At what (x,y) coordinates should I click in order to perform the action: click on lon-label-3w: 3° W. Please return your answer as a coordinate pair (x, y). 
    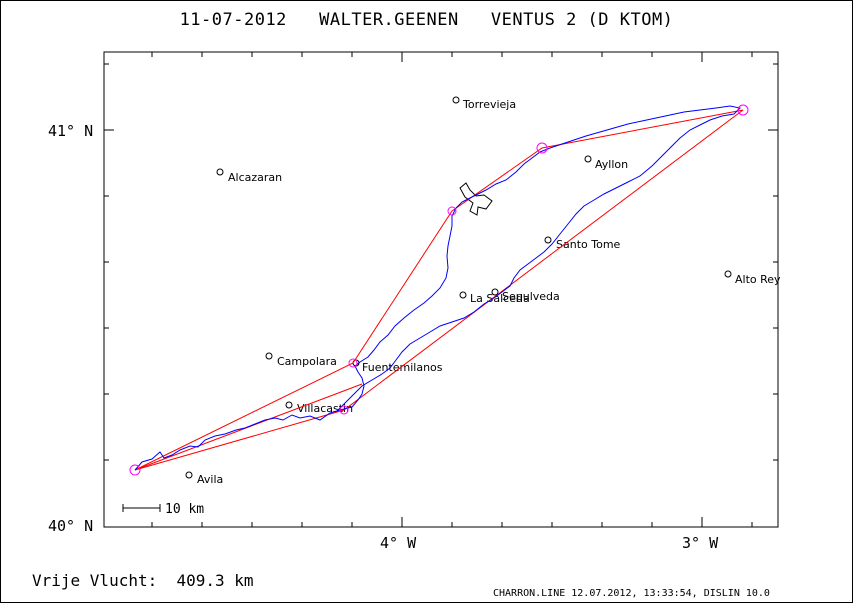
    Looking at the image, I should click on (700, 543).